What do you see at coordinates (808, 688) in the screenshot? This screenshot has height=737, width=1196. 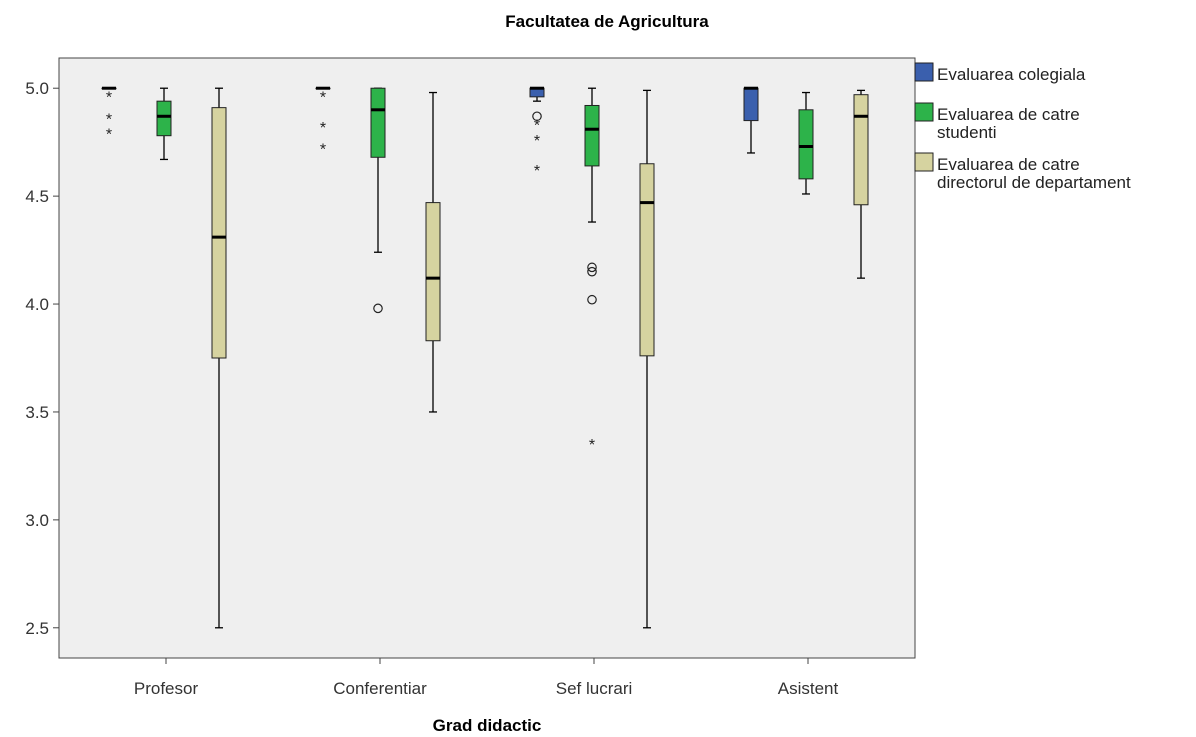 I see `x-tick-label: Asistent` at bounding box center [808, 688].